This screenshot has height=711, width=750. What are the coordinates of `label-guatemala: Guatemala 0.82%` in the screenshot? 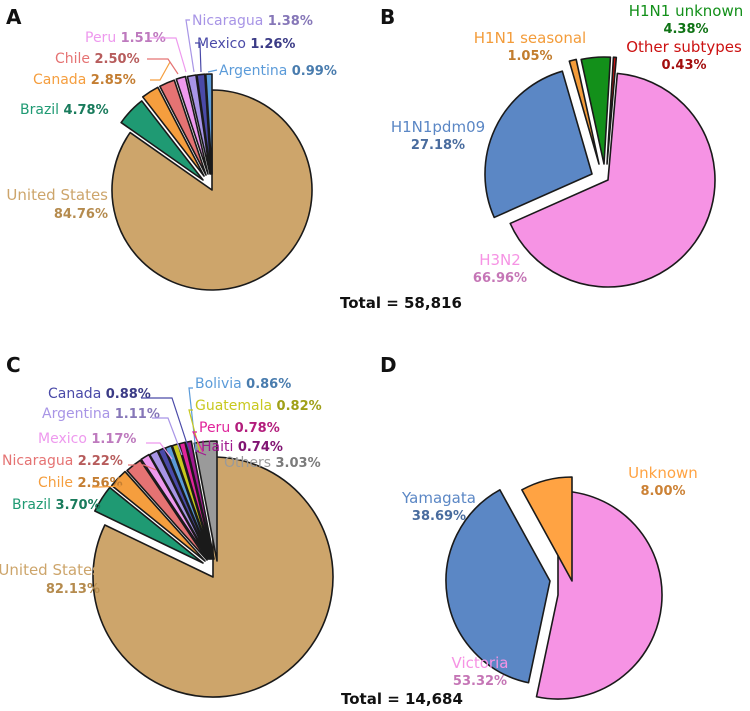 It's located at (258, 406).